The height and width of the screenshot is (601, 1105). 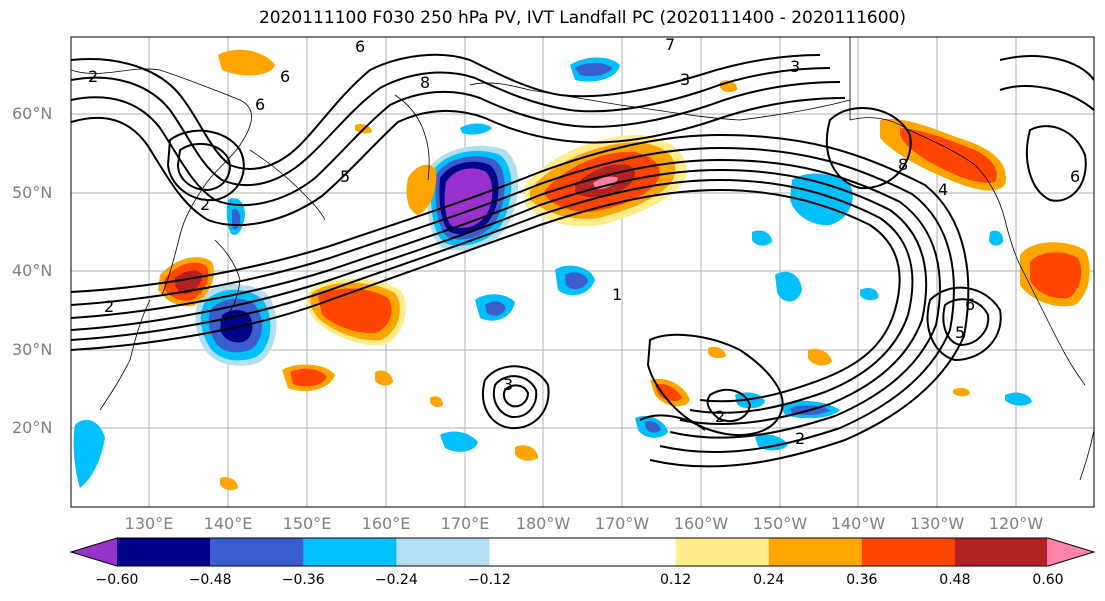 What do you see at coordinates (307, 523) in the screenshot?
I see `lon-label: 150°E` at bounding box center [307, 523].